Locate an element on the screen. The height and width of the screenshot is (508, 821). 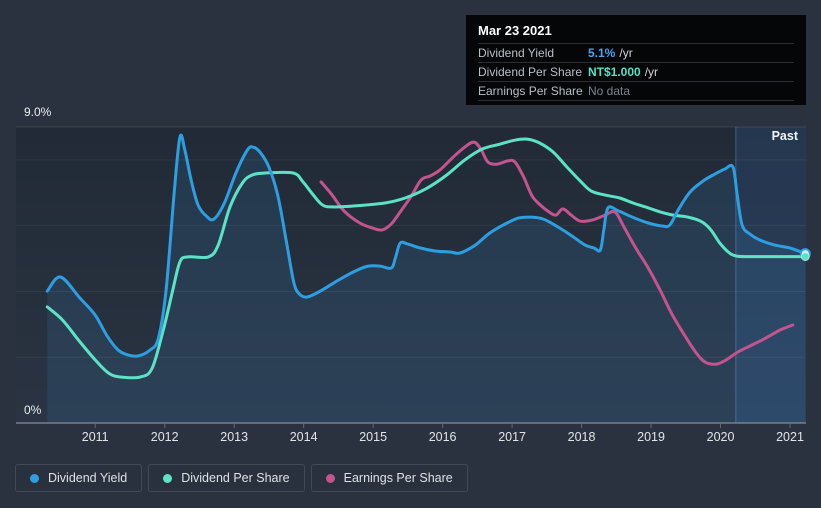
tooltip-row-value: 5.1% is located at coordinates (602, 53).